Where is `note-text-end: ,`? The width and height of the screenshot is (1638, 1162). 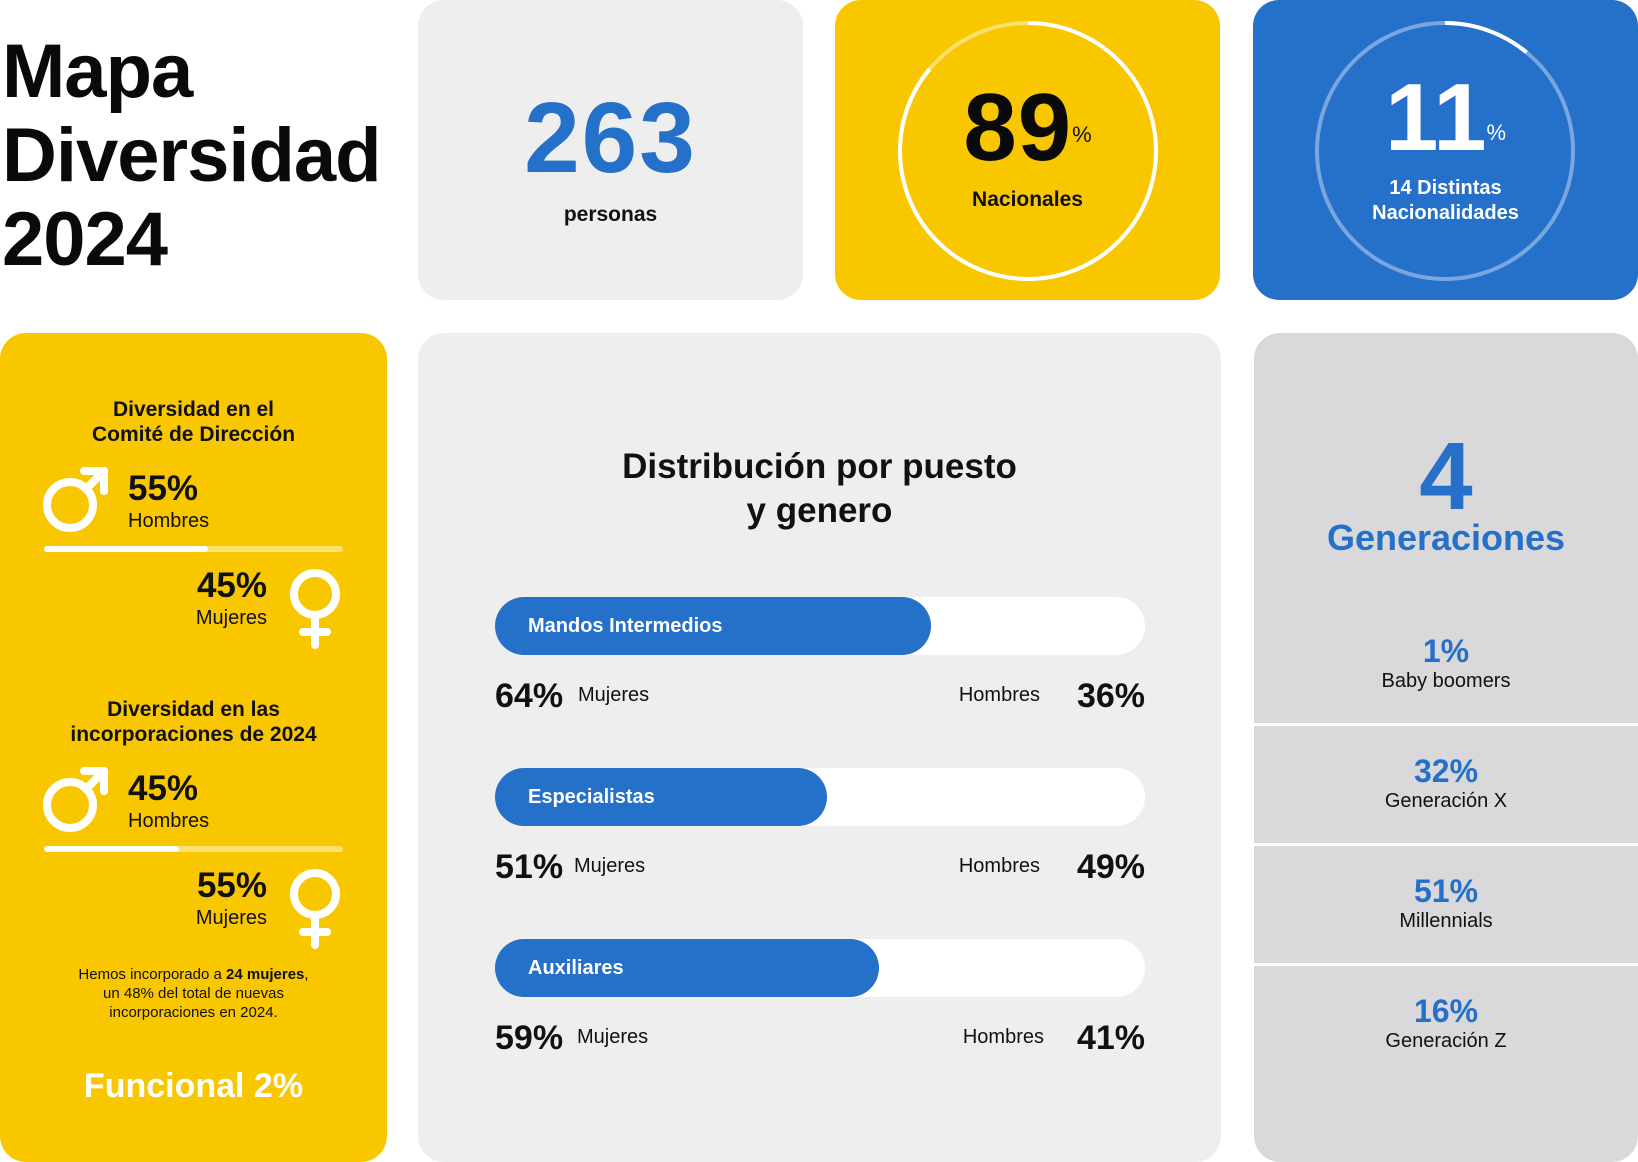
note-text-end: , is located at coordinates (306, 974).